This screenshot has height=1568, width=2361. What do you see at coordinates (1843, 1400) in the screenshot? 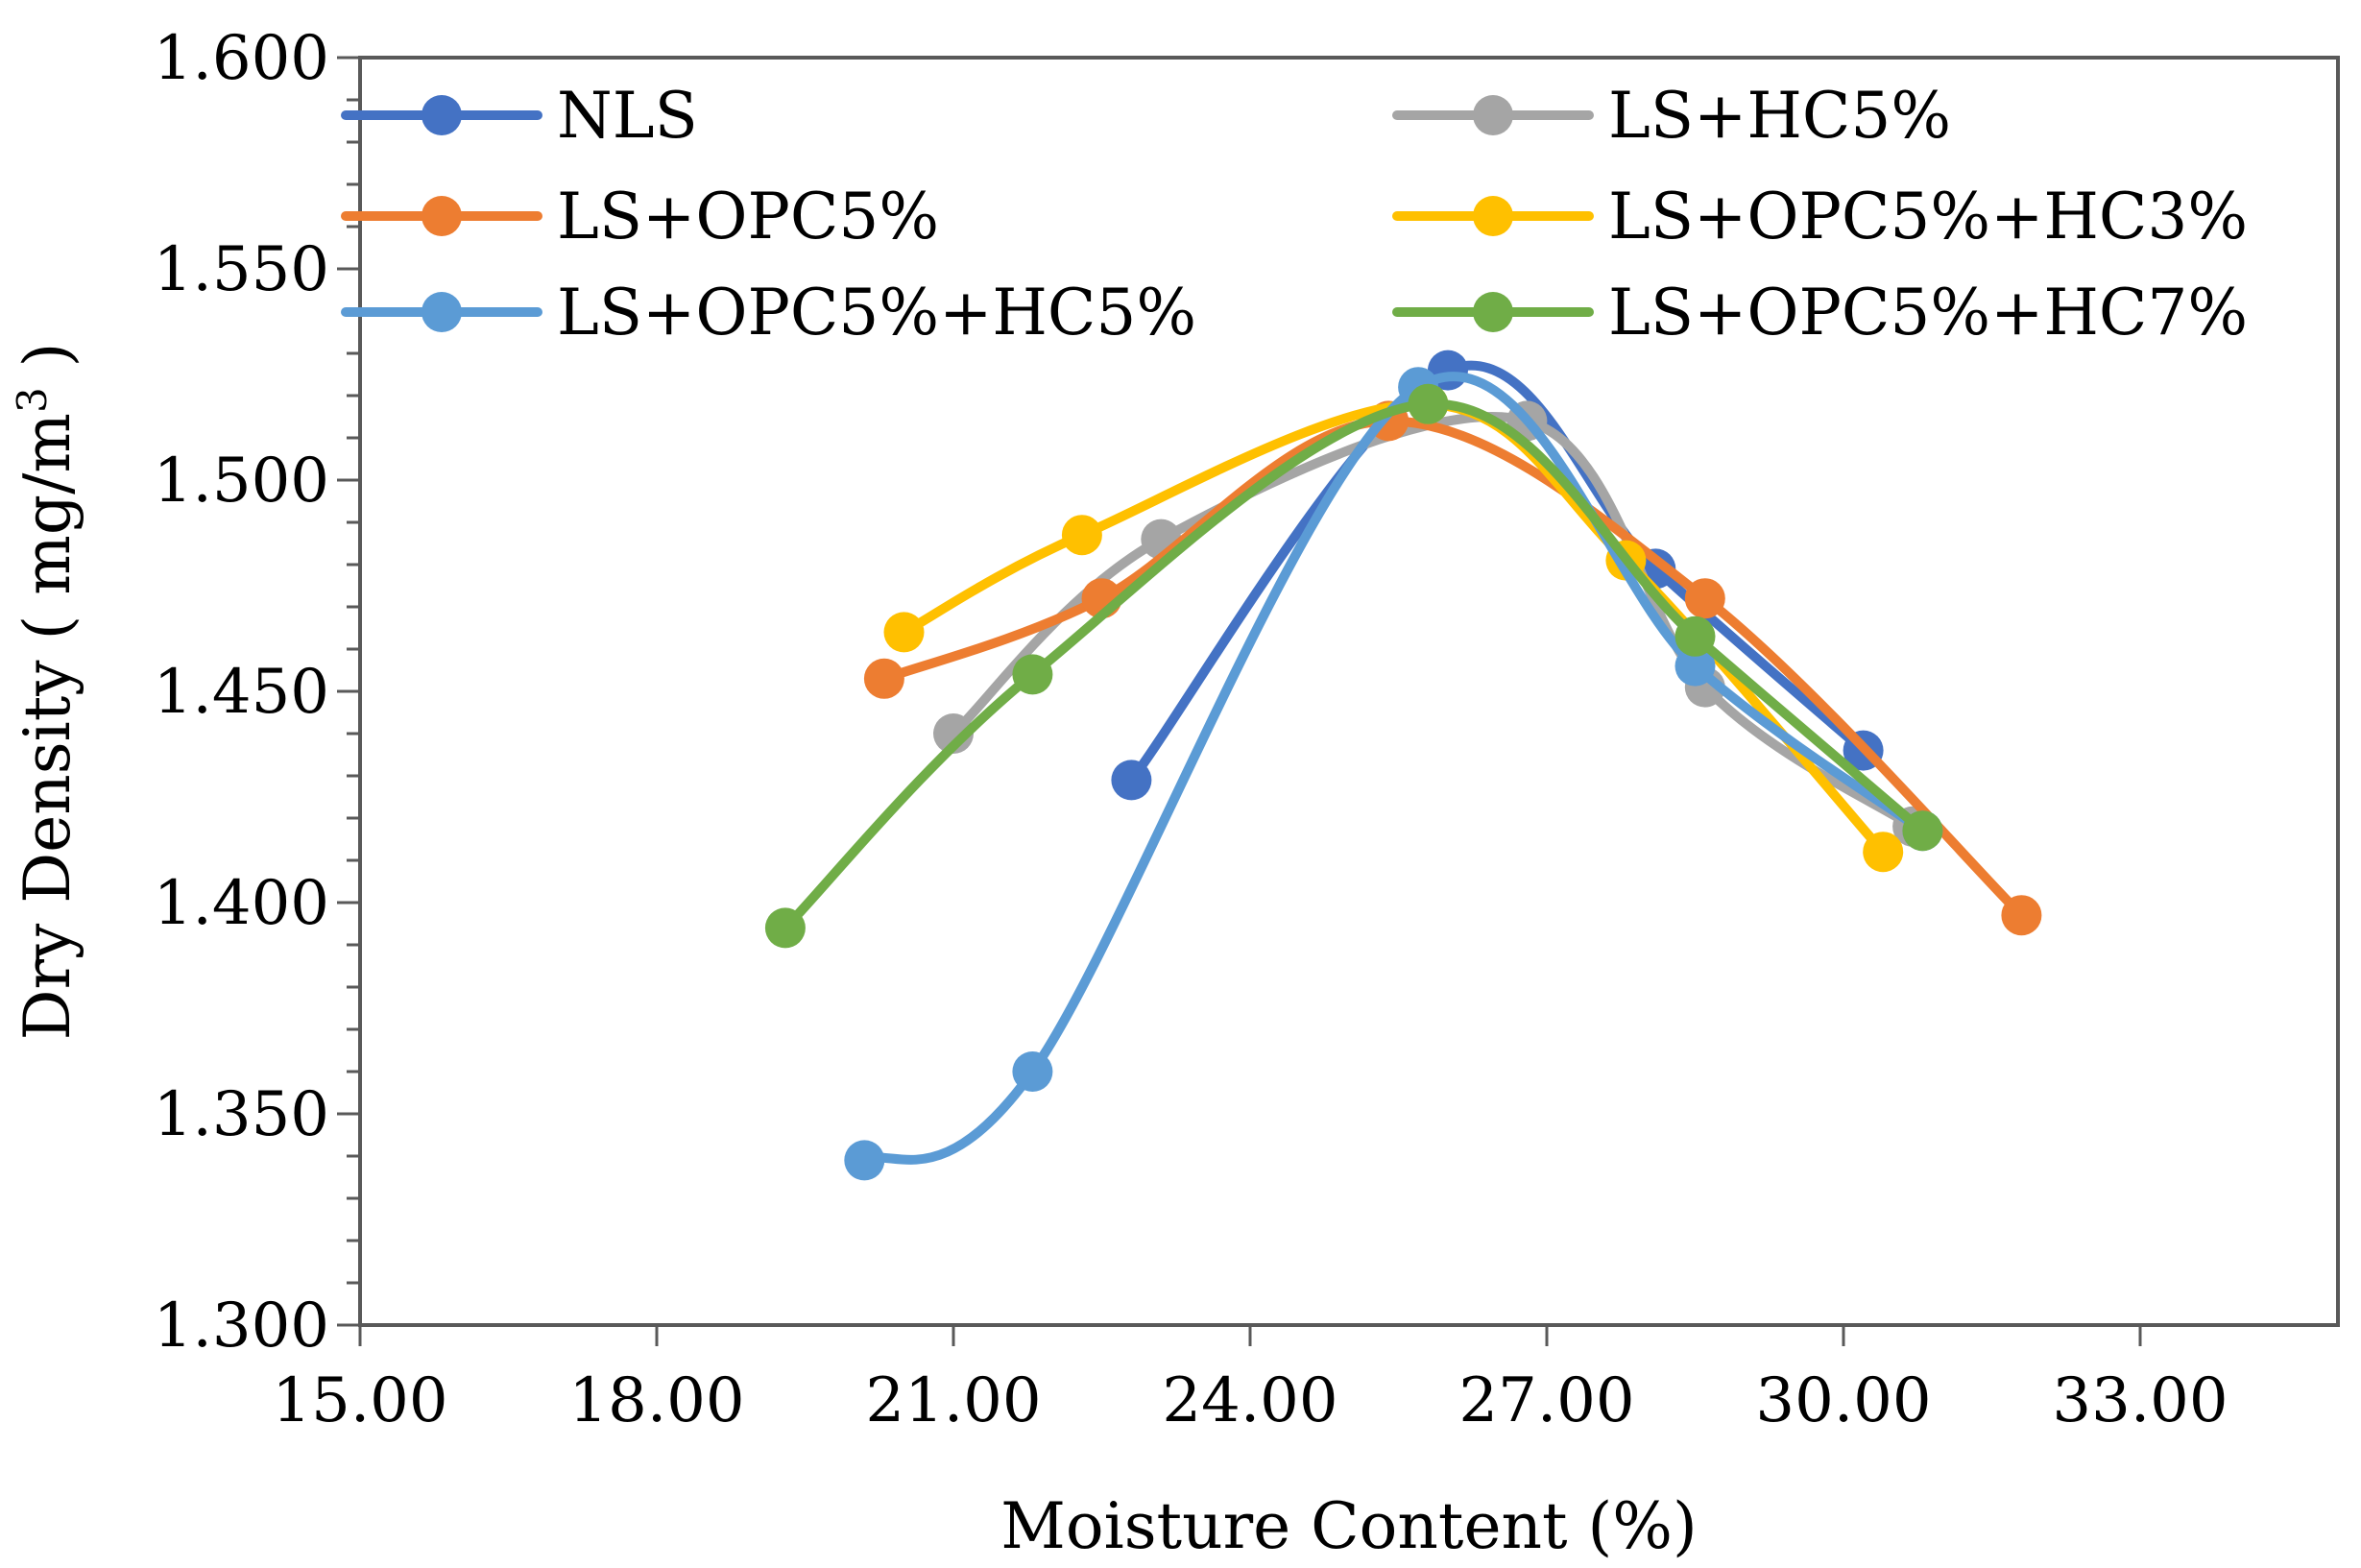
I see `x-tick-label: 30.00` at bounding box center [1843, 1400].